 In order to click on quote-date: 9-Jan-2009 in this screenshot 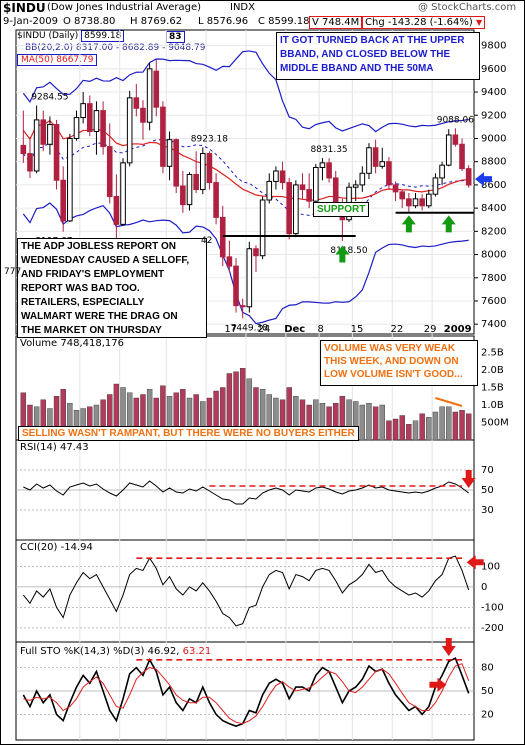, I will do `click(30, 21)`.